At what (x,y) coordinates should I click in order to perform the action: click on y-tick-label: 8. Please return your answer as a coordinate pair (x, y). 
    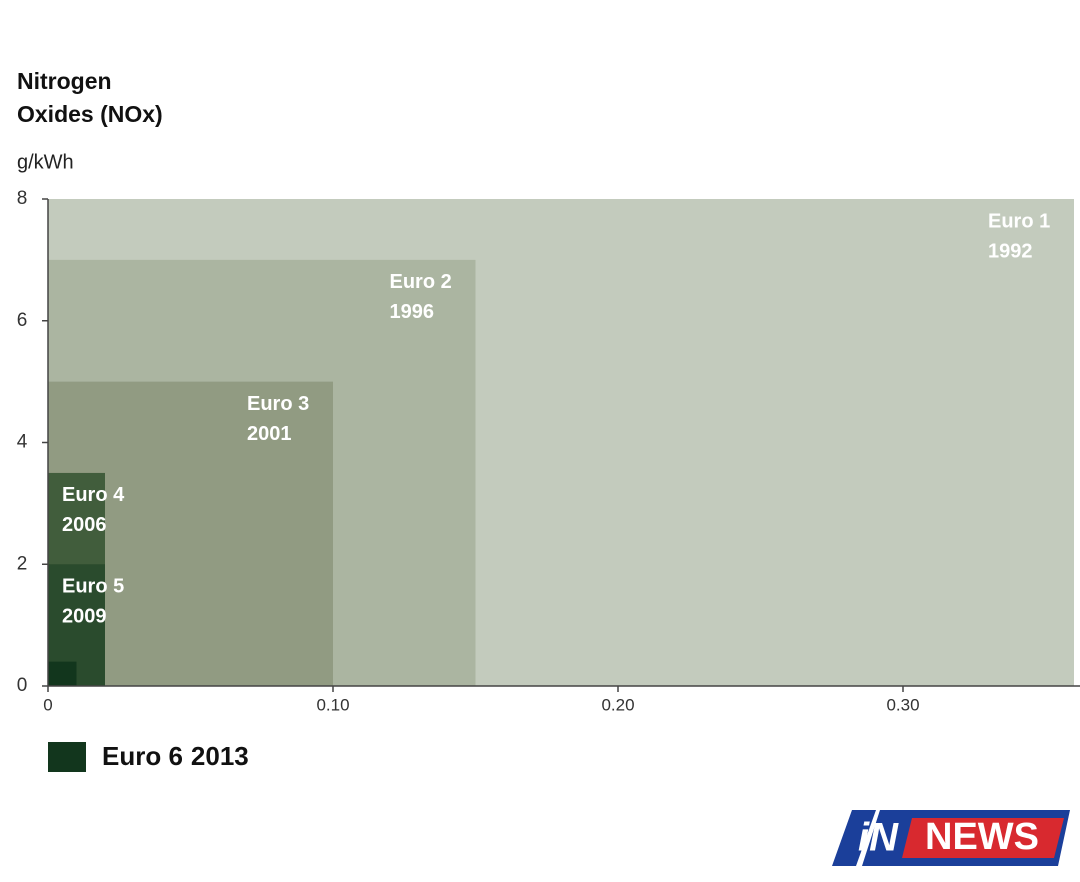
    Looking at the image, I should click on (22, 198).